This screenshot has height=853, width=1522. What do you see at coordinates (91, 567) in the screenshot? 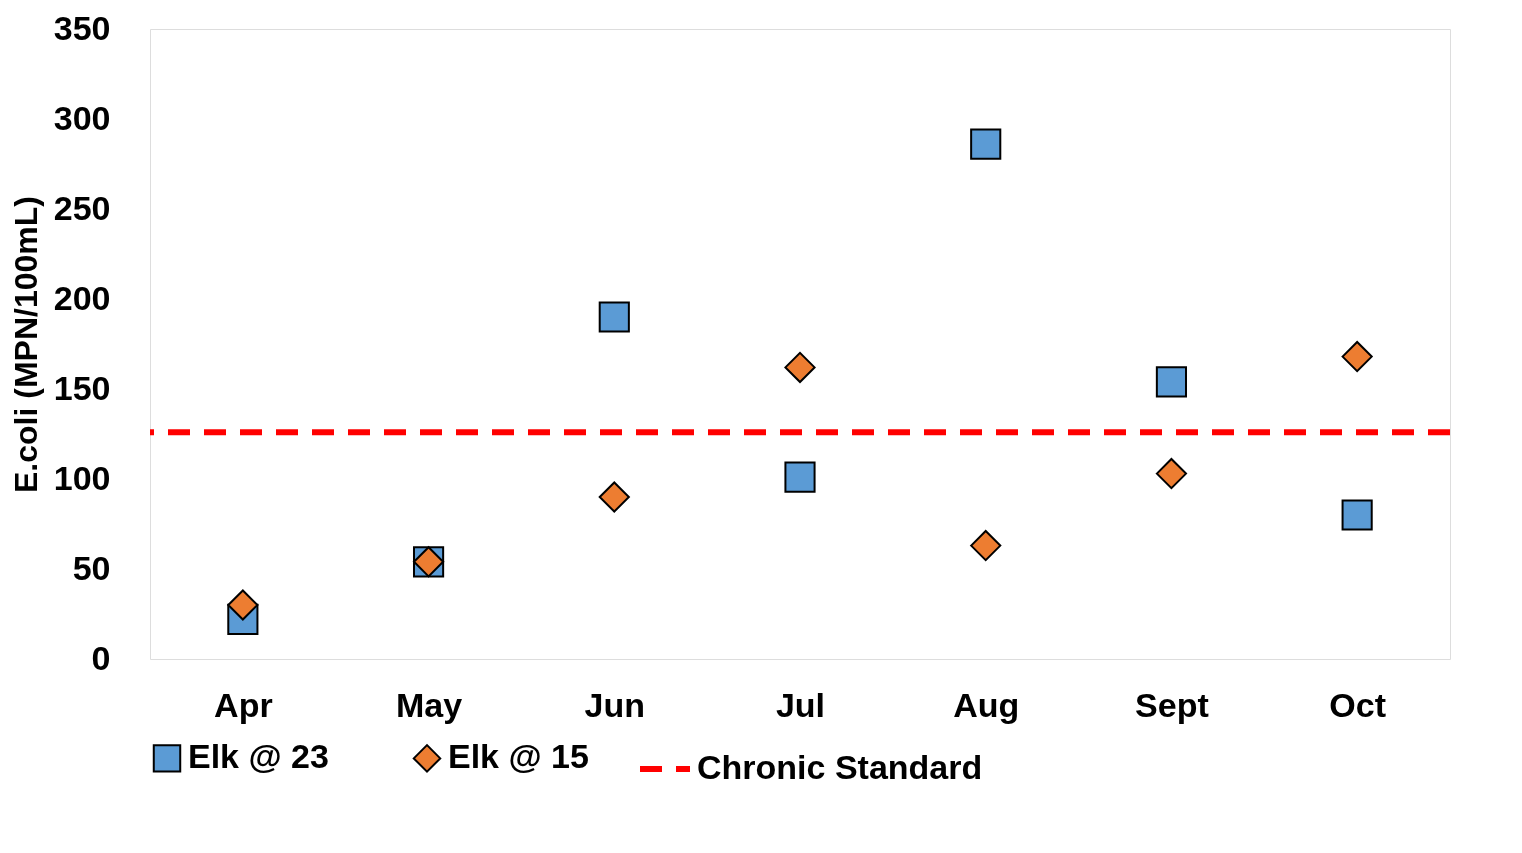
I see `y-tick-label: 50` at bounding box center [91, 567].